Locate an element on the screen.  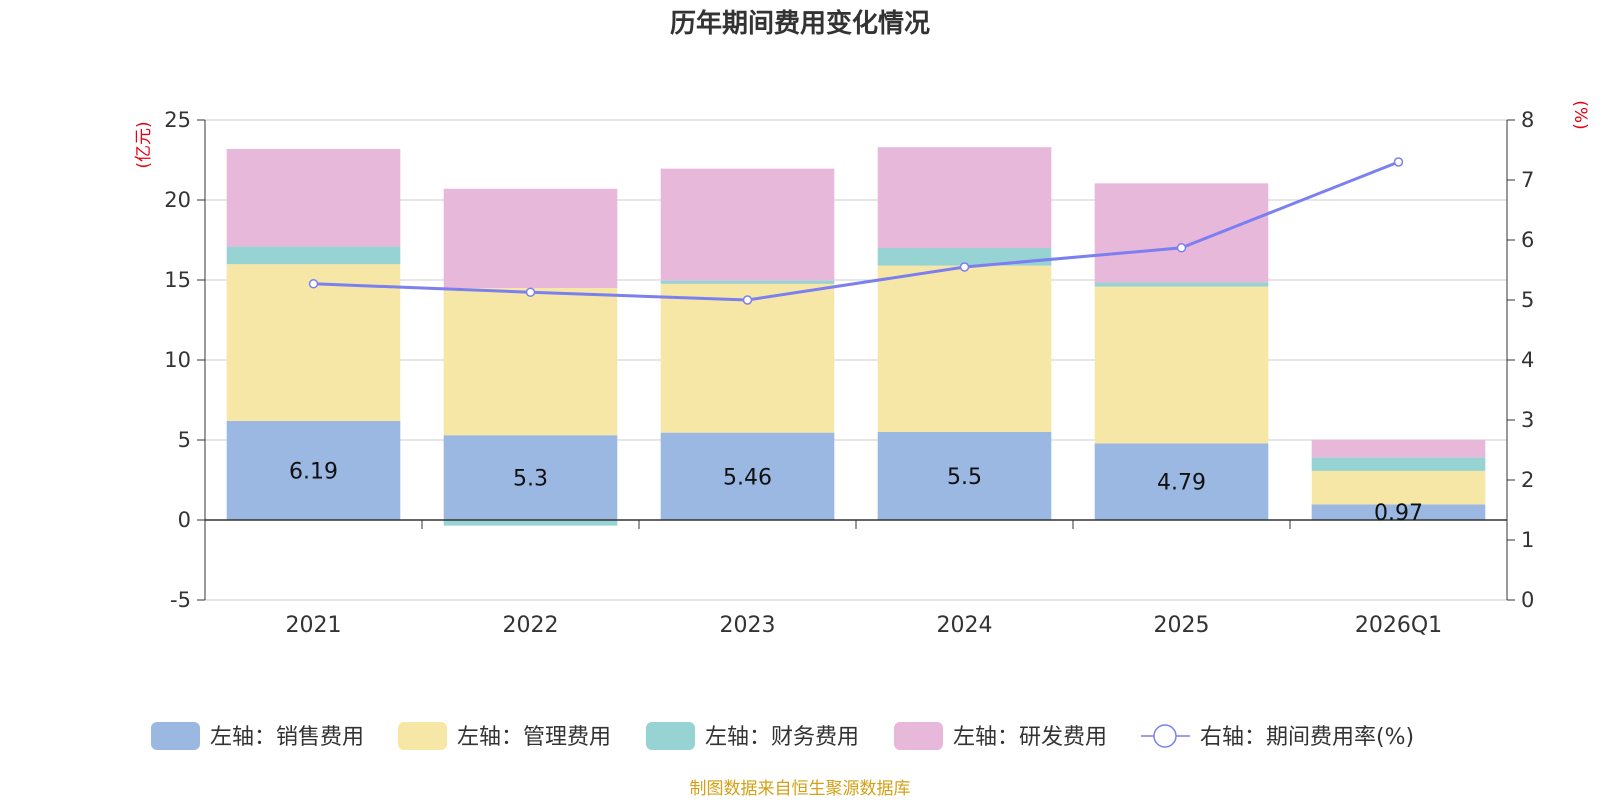
bar-3-2023 is located at coordinates (747, 282).